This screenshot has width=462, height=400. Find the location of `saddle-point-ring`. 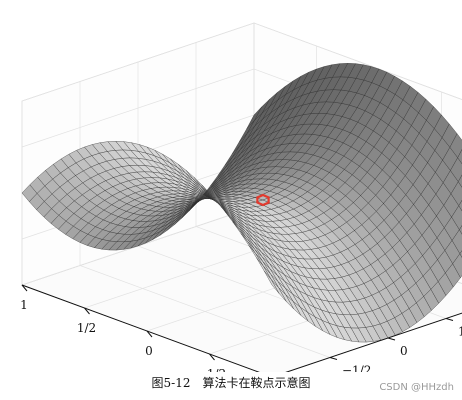

saddle-point-ring is located at coordinates (263, 200).